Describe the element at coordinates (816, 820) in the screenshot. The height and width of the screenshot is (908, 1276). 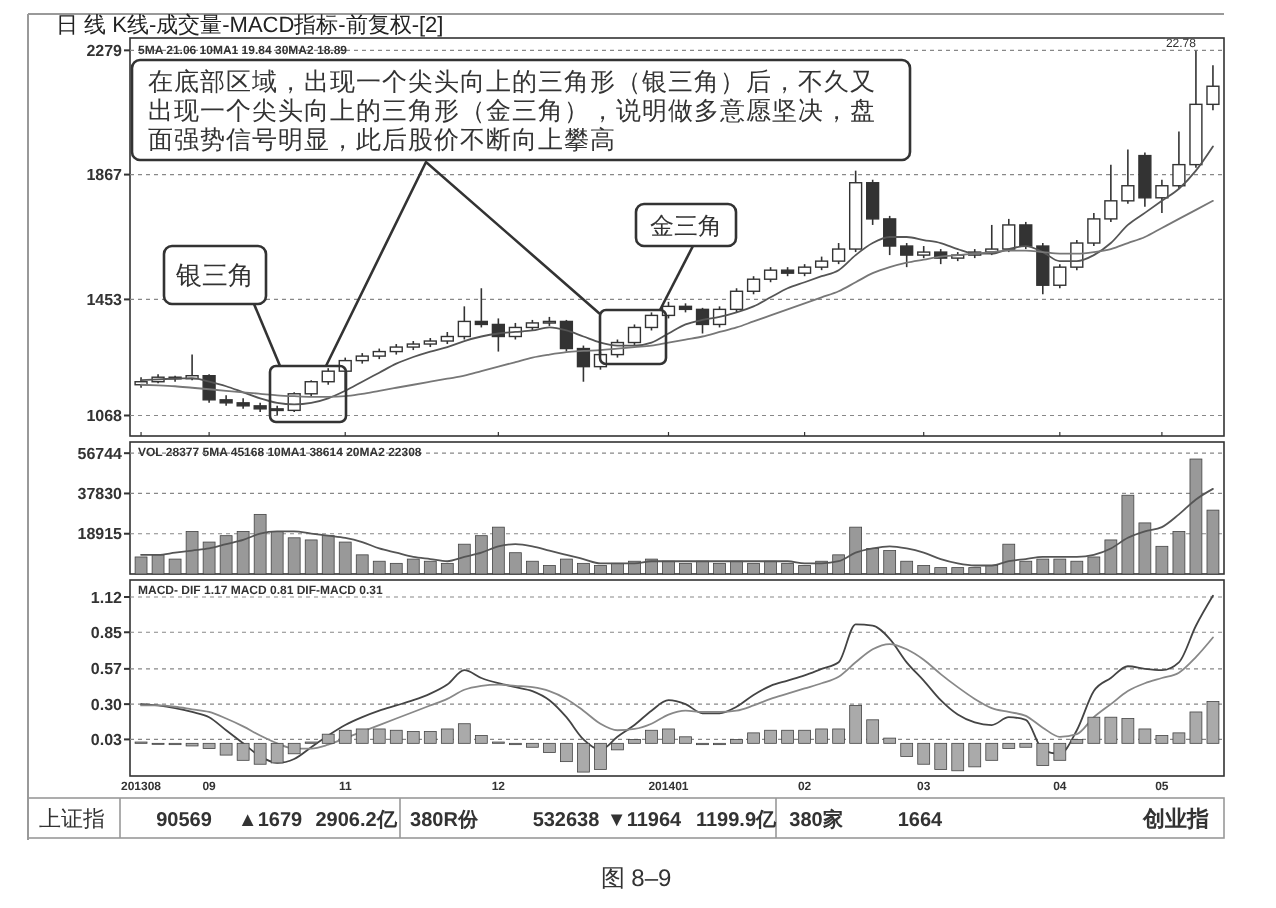
I see `text: 380家` at that location.